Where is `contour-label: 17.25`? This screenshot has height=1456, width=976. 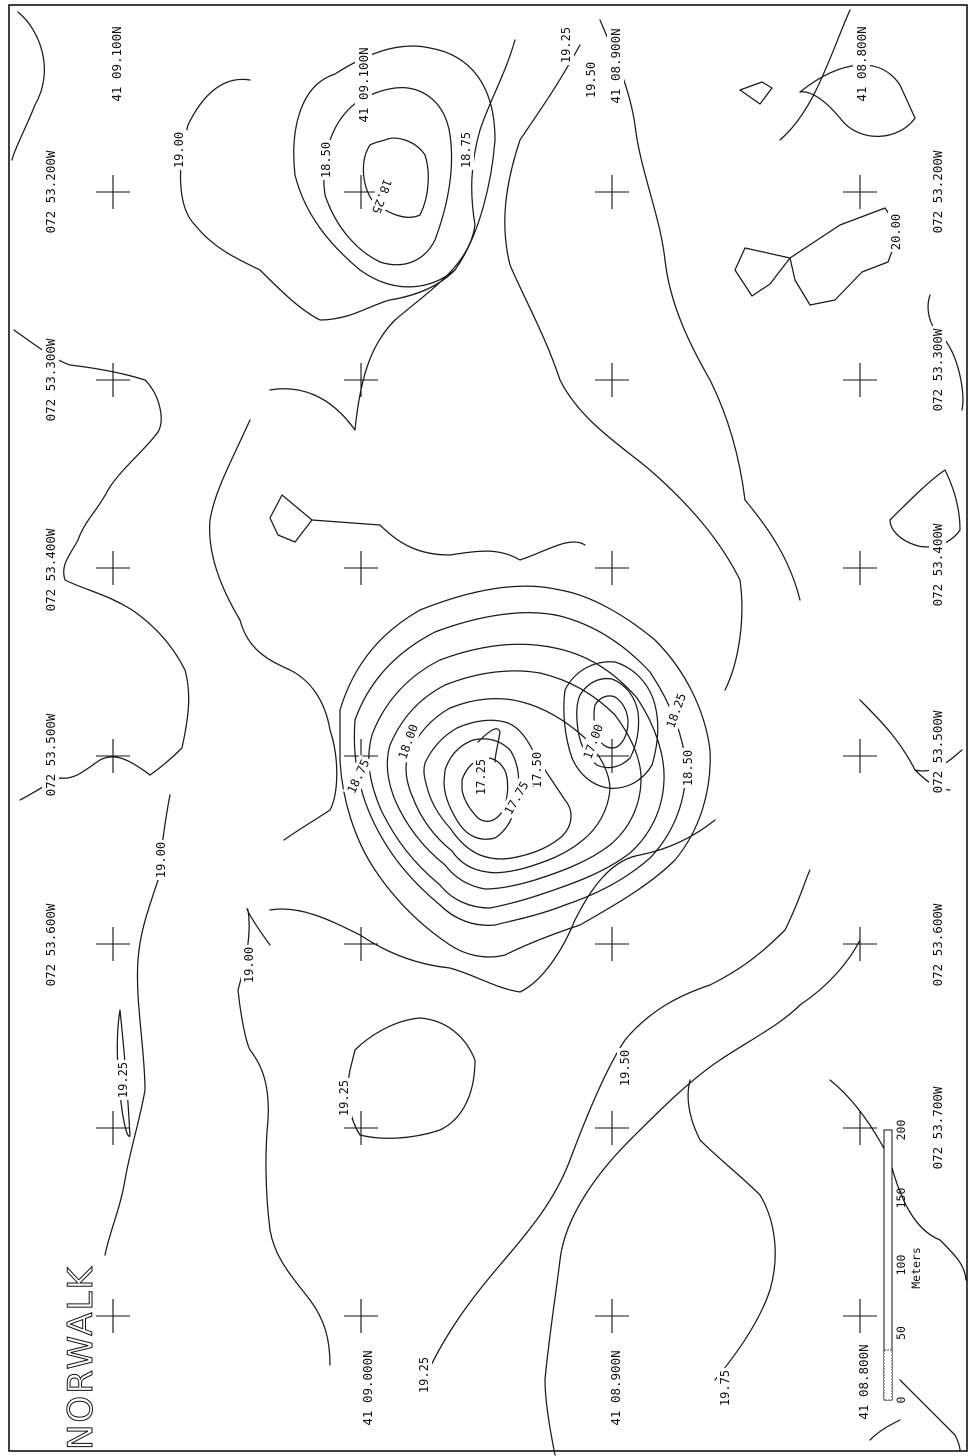 contour-label: 17.25 is located at coordinates (481, 777).